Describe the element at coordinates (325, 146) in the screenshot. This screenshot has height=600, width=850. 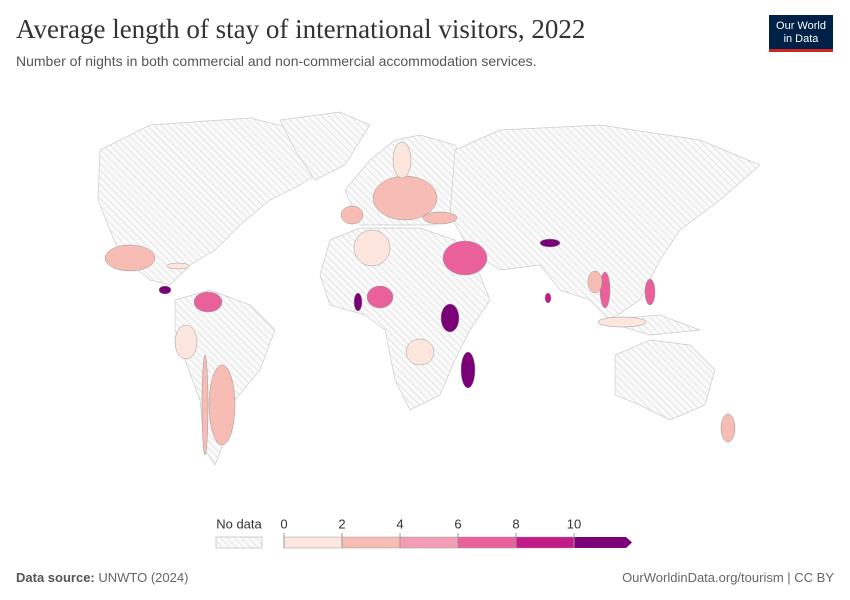
I see `greenland` at that location.